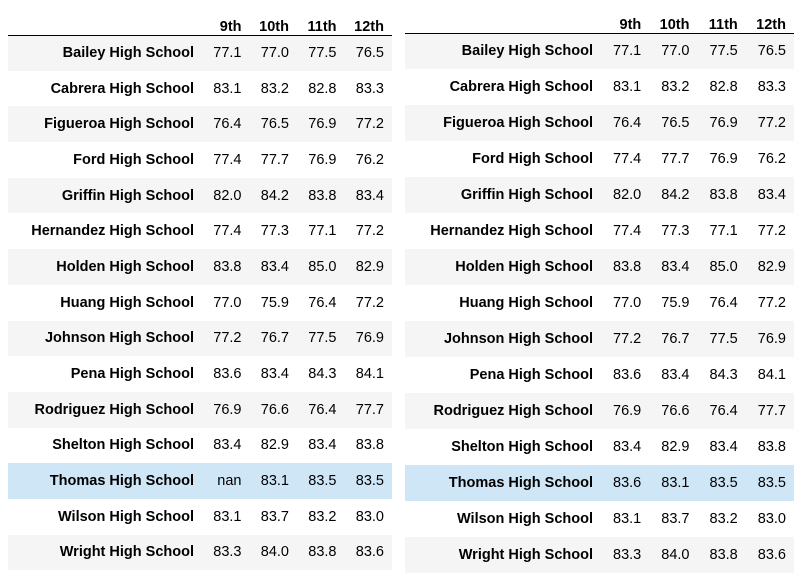 This screenshot has height=575, width=797. Describe the element at coordinates (200, 231) in the screenshot. I see `table-row: Hernandez High School 77.4 77.3 77.1 77.2` at that location.